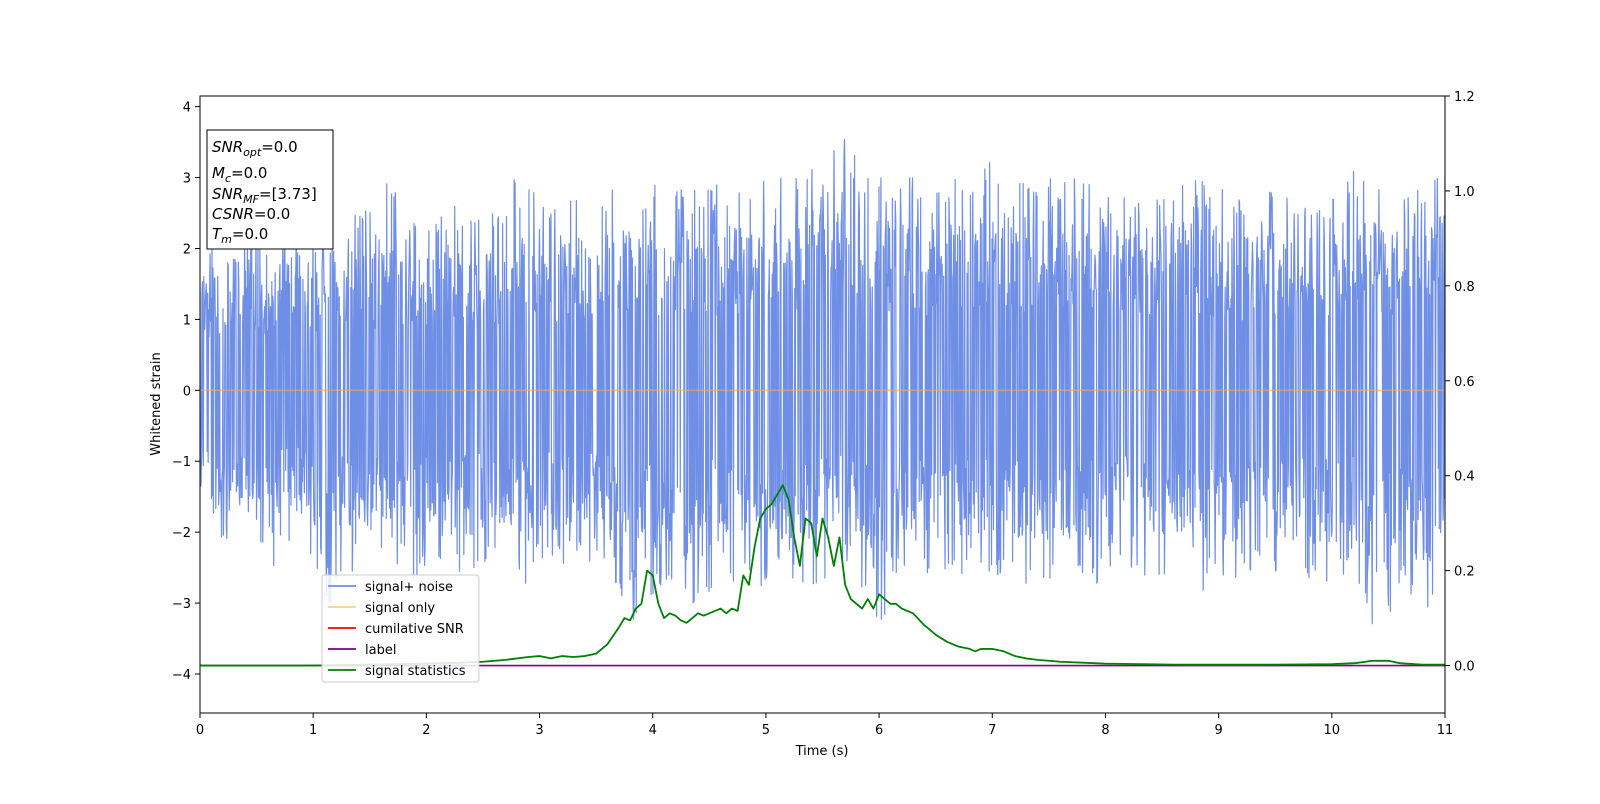 The width and height of the screenshot is (1600, 804). What do you see at coordinates (187, 320) in the screenshot?
I see `left-y-tick-label: 1` at bounding box center [187, 320].